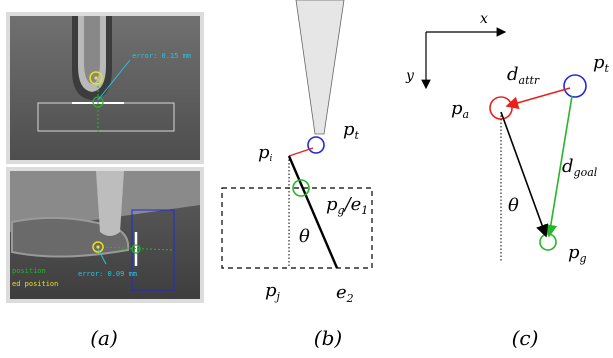 The width and height of the screenshot is (613, 358). What do you see at coordinates (114, 80) in the screenshot?
I see `top-photo-cyan-line` at bounding box center [114, 80].